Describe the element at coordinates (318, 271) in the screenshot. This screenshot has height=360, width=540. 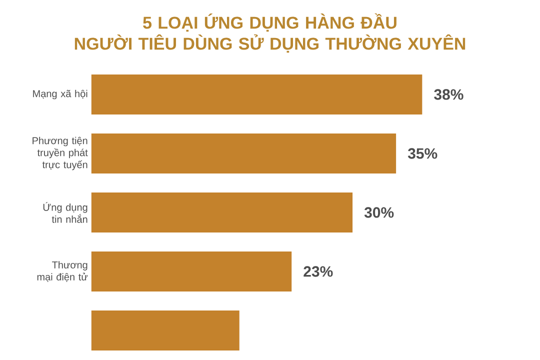
I see `data-label: 23%` at that location.